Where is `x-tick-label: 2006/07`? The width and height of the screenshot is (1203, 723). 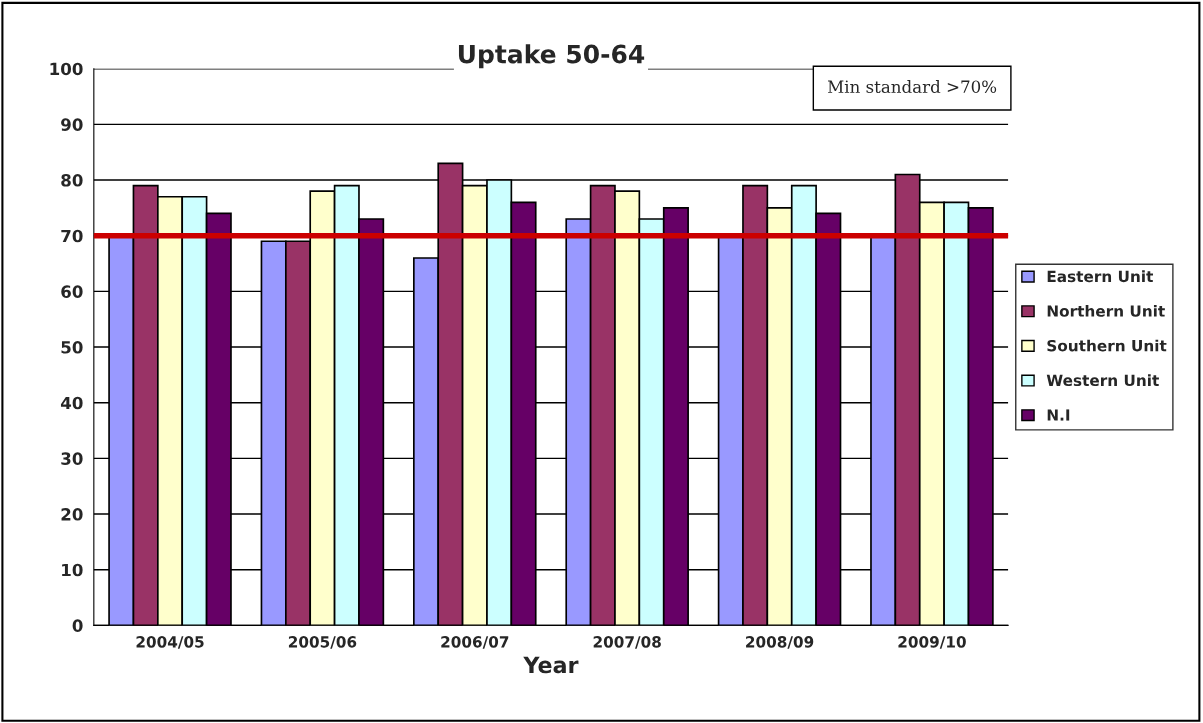 x-tick-label: 2006/07 is located at coordinates (475, 642).